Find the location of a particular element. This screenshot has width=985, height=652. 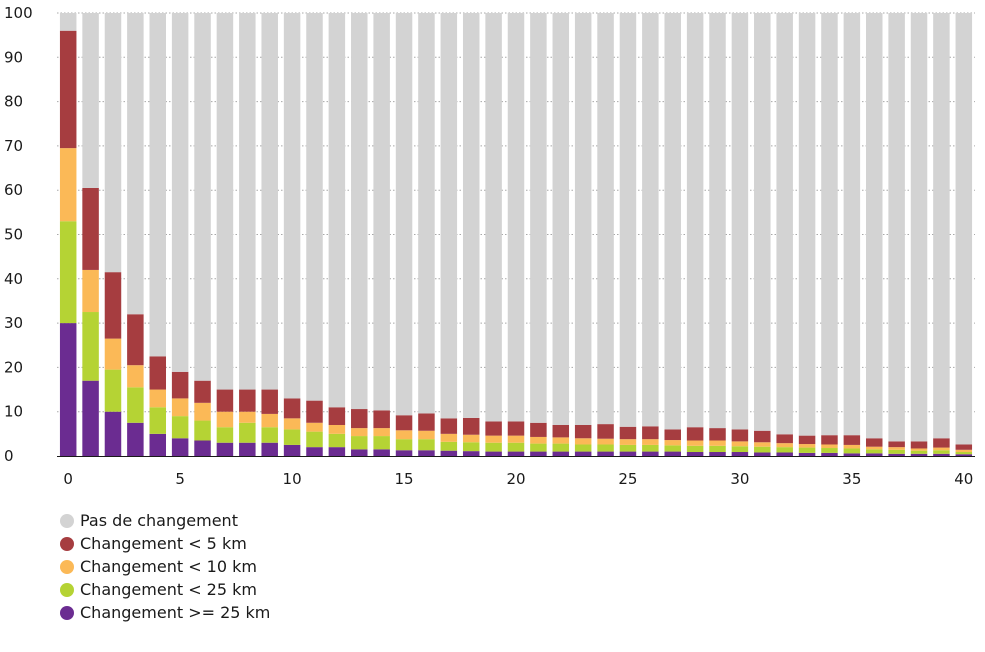

x-tick-label: 35 is located at coordinates (851, 479).